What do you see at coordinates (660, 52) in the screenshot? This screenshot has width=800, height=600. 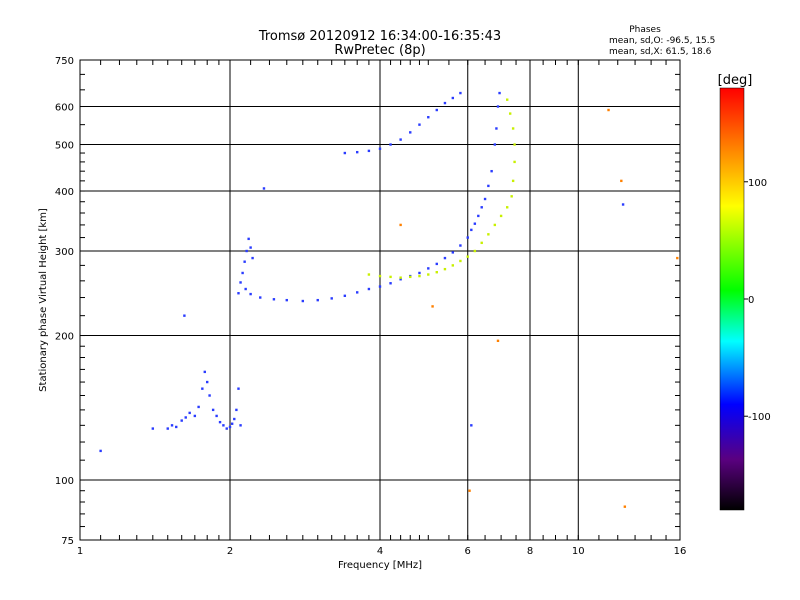 I see `phase-info-x: mean, sd,X: 61.5, 18.6` at bounding box center [660, 52].